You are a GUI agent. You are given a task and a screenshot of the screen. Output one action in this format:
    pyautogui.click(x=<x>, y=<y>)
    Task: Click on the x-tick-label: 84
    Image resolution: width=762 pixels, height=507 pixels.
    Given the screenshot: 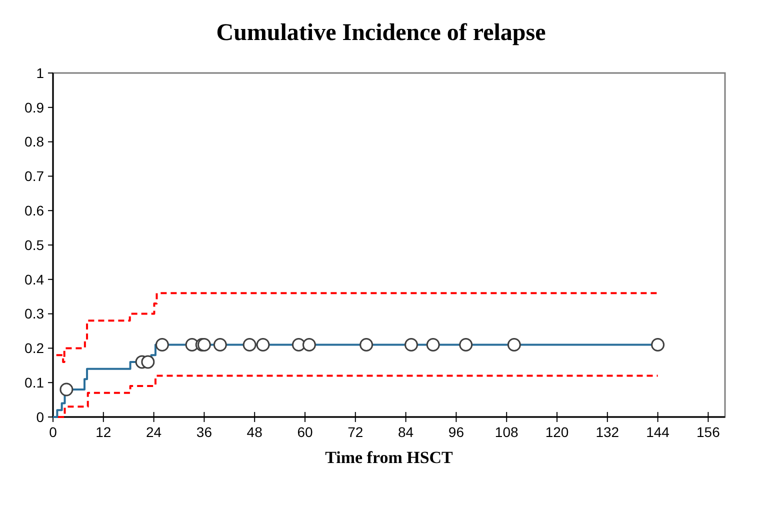 What is the action you would take?
    pyautogui.click(x=406, y=432)
    